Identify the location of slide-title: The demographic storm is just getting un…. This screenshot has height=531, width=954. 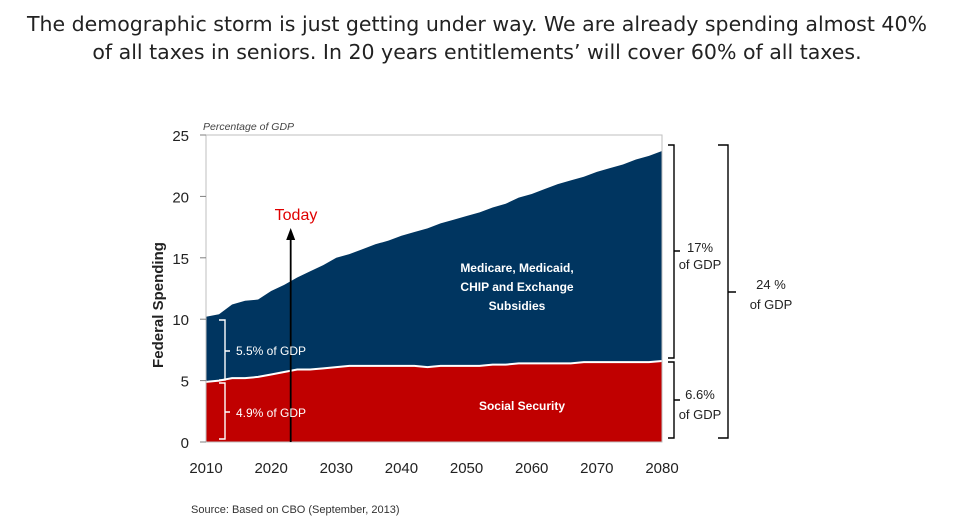
(477, 38).